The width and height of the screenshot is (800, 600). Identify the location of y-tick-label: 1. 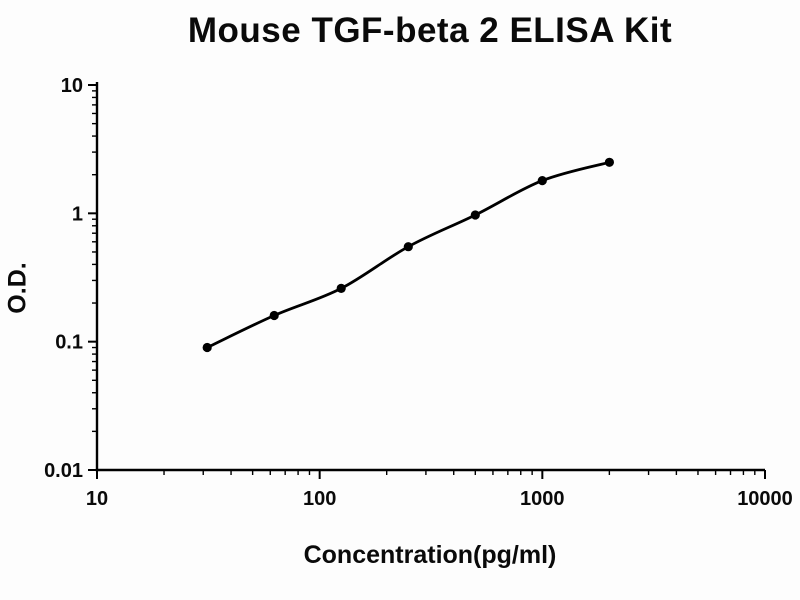
(77, 214).